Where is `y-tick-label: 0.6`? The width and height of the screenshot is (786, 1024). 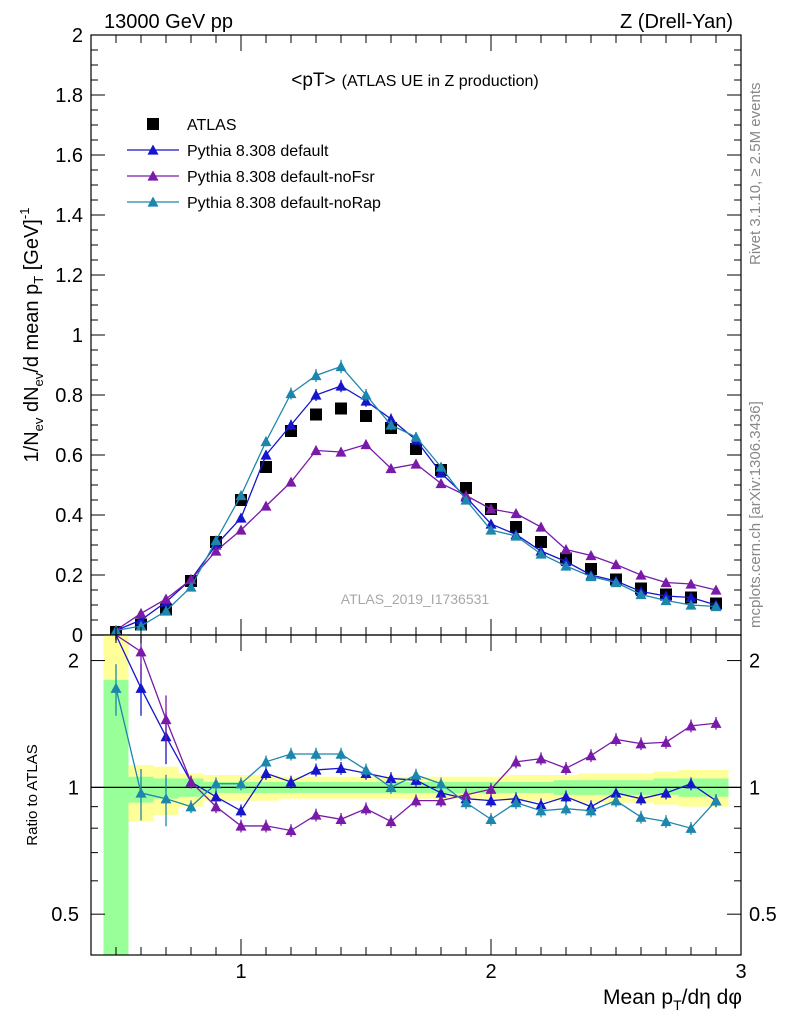
y-tick-label: 0.6 is located at coordinates (69, 456).